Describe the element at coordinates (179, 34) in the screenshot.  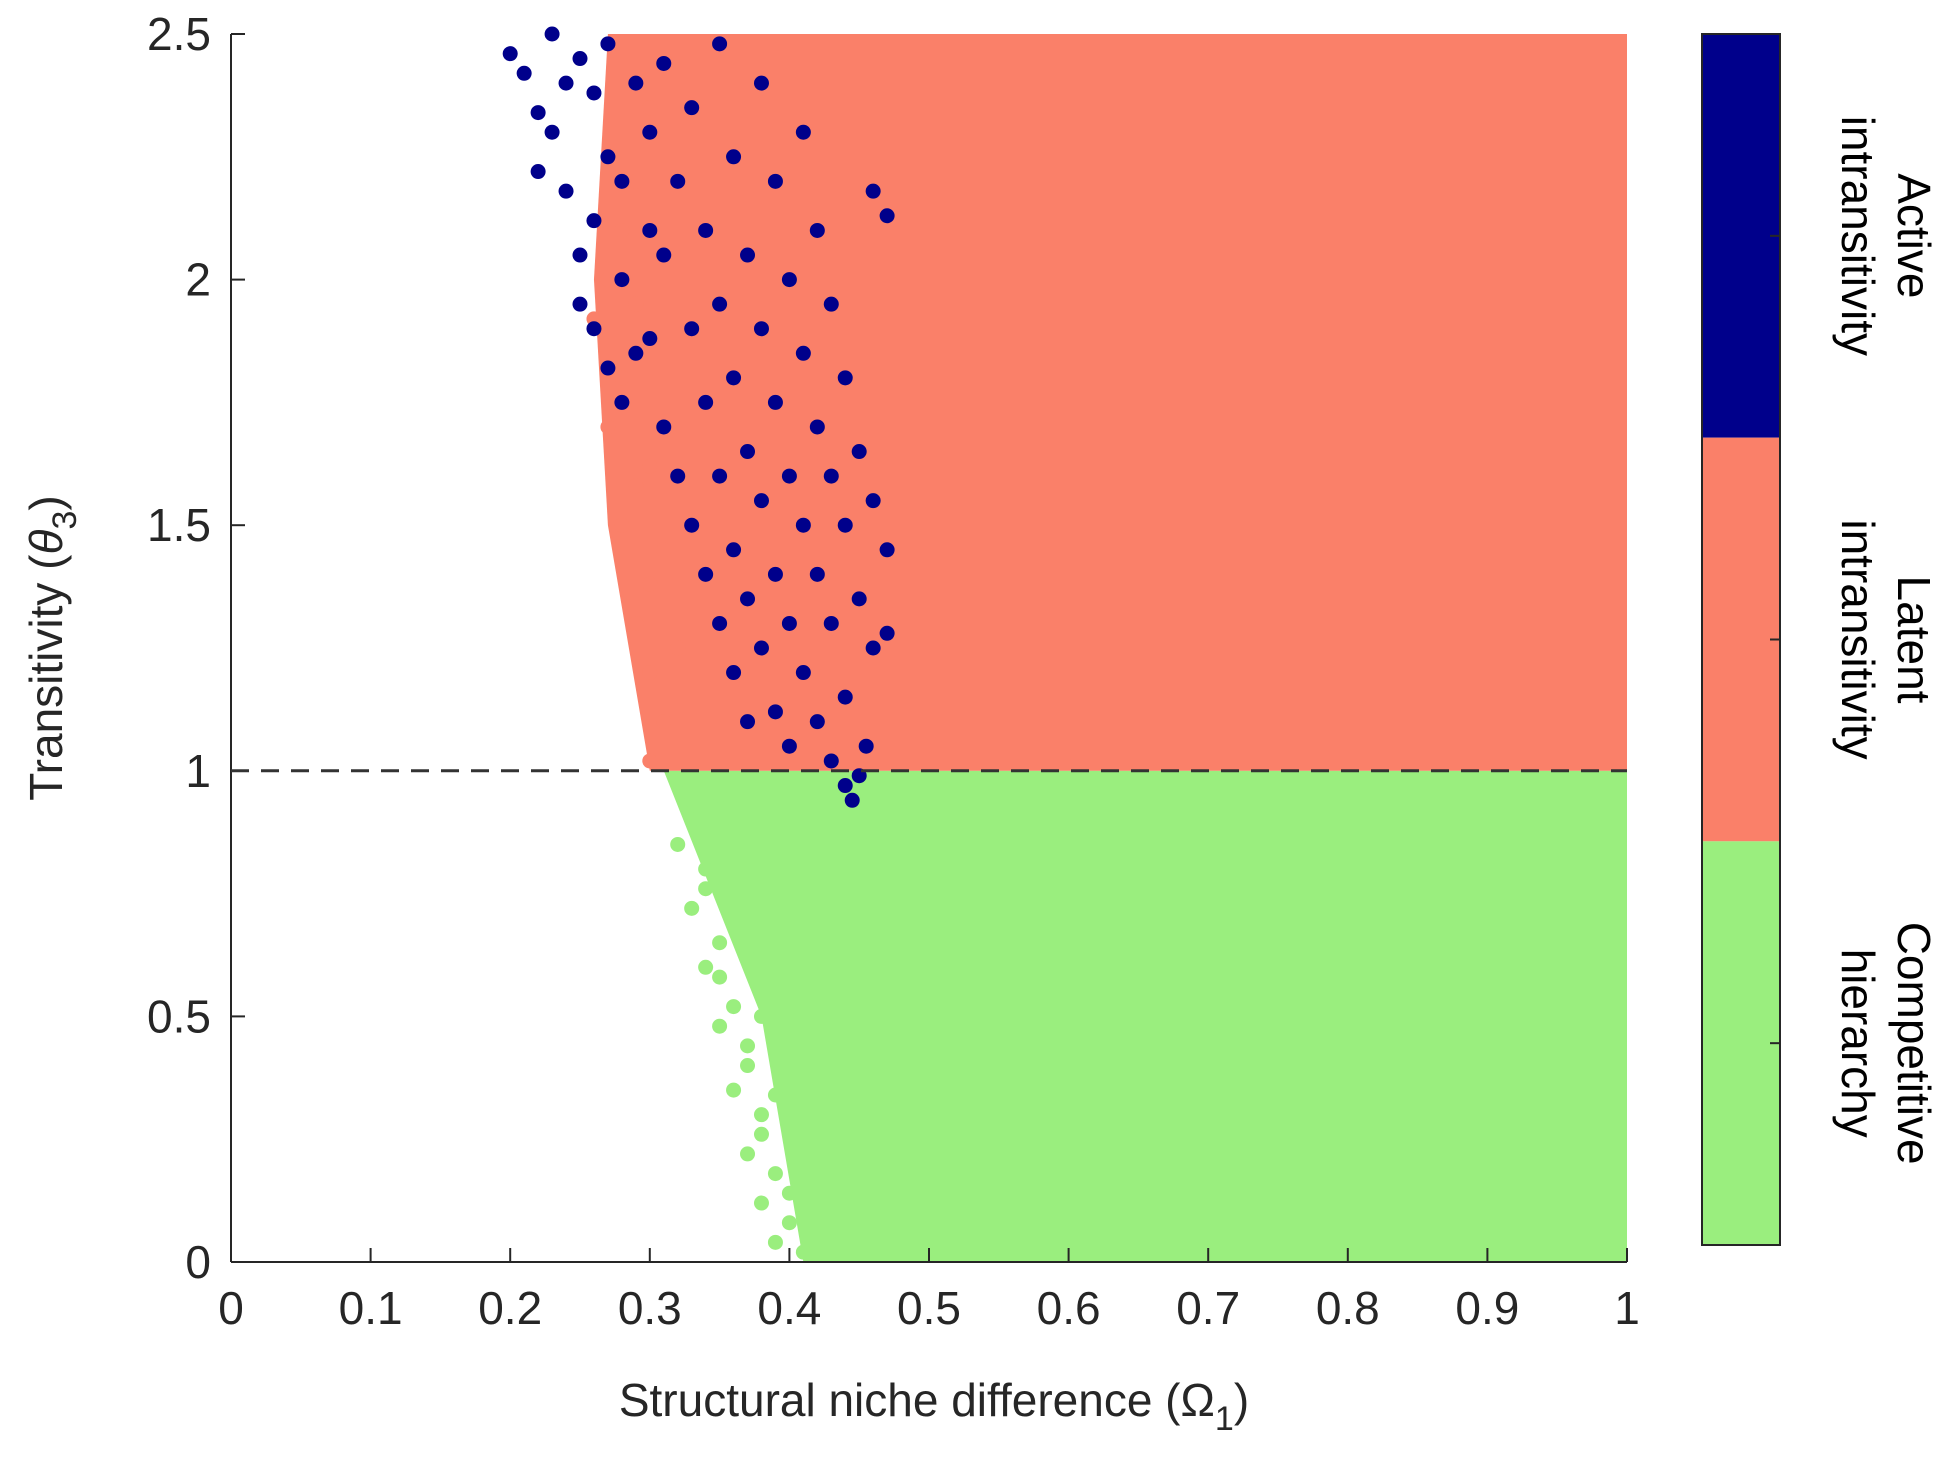
I see `y-tick-label: 2.5` at that location.